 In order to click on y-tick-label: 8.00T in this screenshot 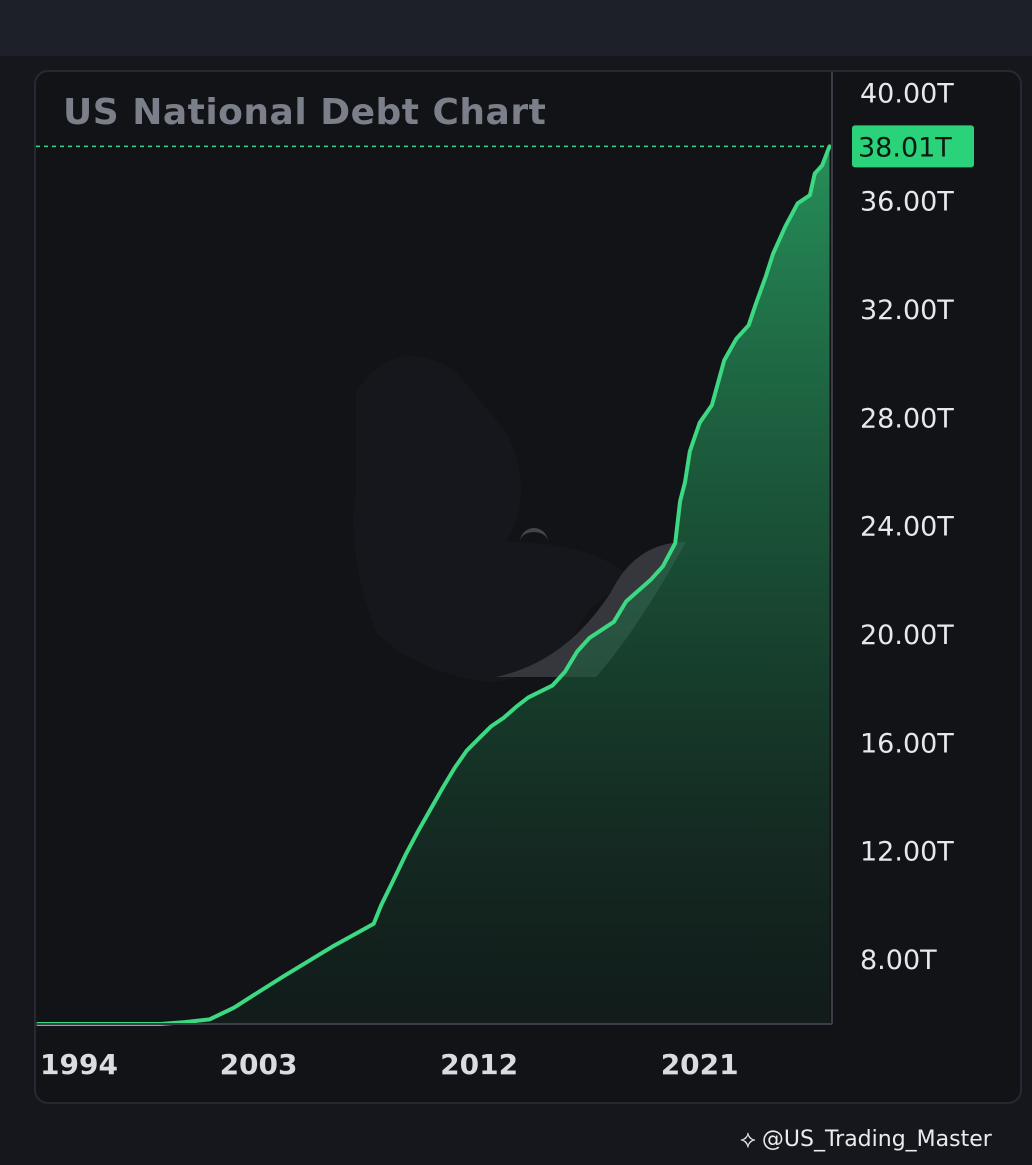, I will do `click(898, 960)`.